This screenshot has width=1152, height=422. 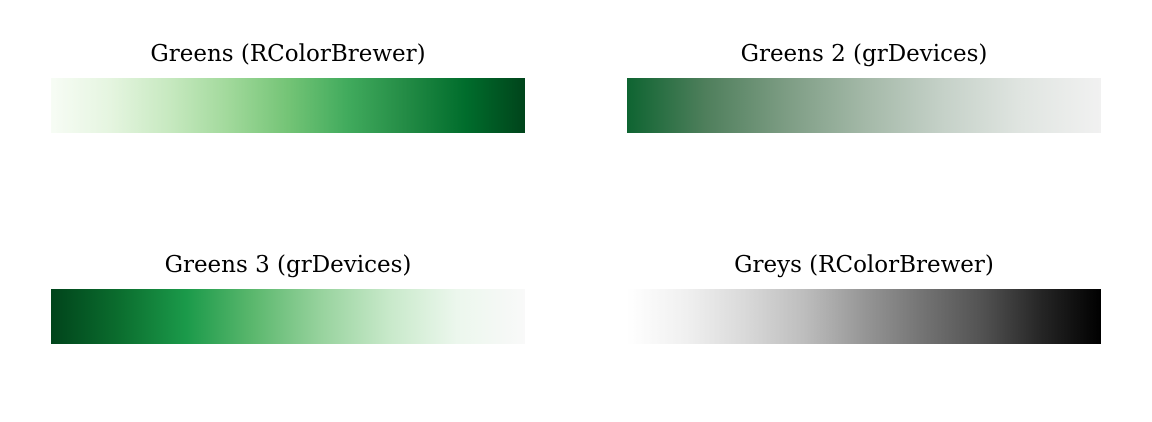 I want to click on palette-title: Greens 2 (grDevices), so click(x=864, y=54).